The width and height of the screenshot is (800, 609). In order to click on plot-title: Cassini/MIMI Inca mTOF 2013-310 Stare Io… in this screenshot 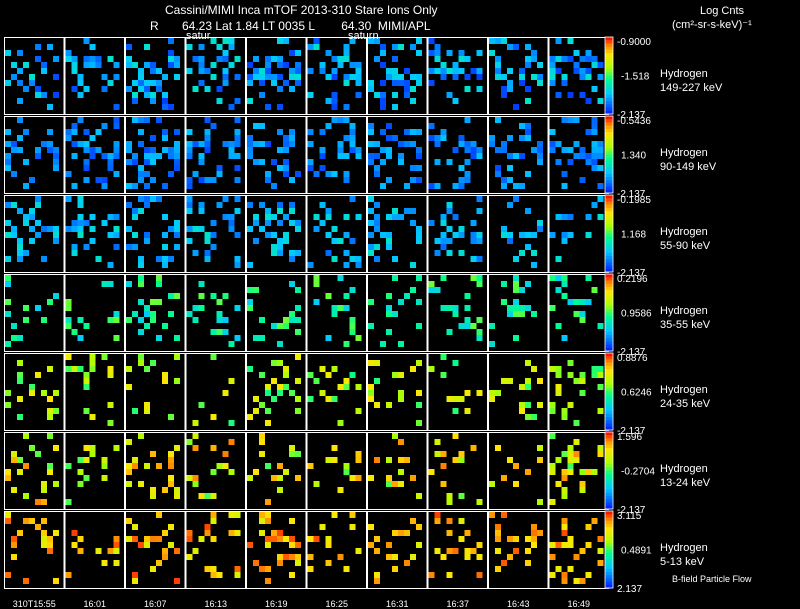, I will do `click(301, 10)`.